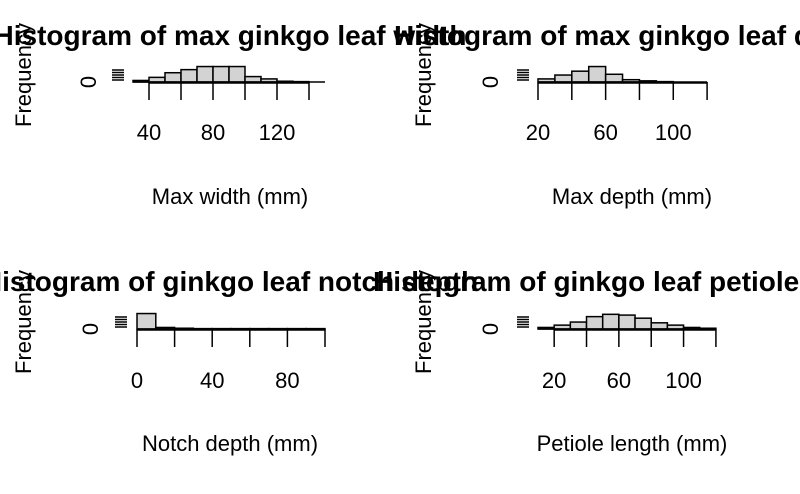 Image resolution: width=800 pixels, height=494 pixels. What do you see at coordinates (632, 443) in the screenshot?
I see `panel-4-xlabel: Petiole length (mm)` at bounding box center [632, 443].